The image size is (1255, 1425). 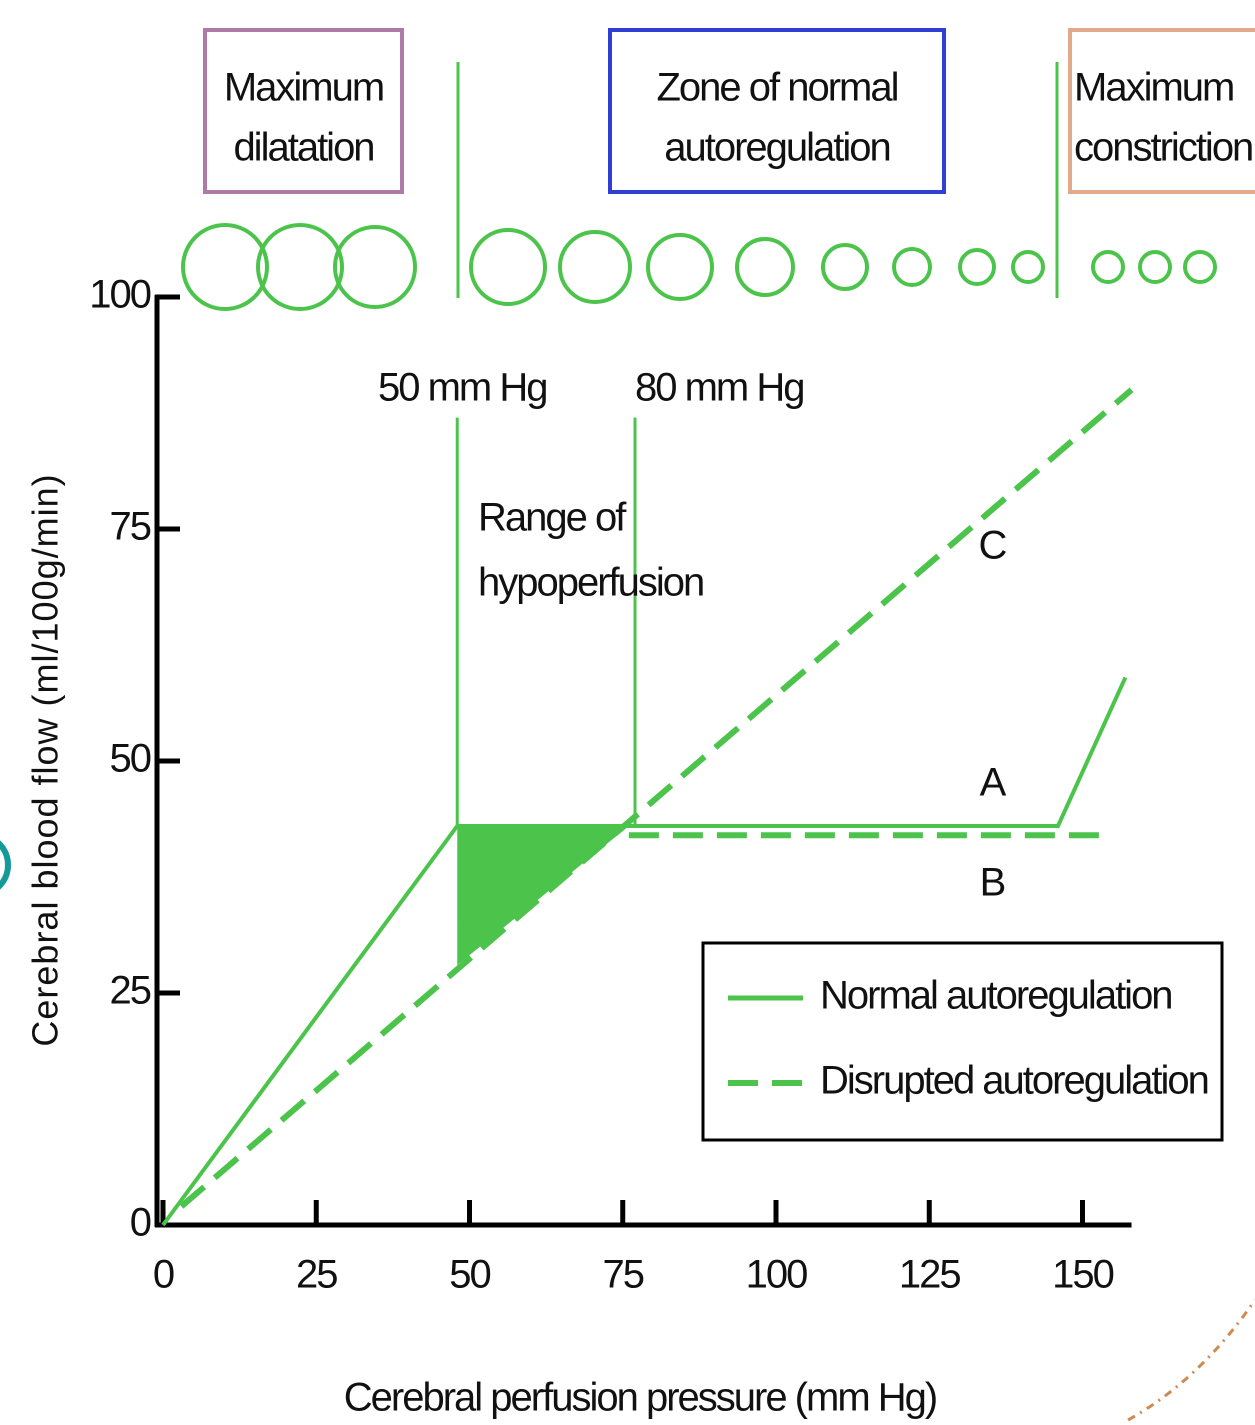 I want to click on zone-label: Zone of normal, so click(x=776, y=88).